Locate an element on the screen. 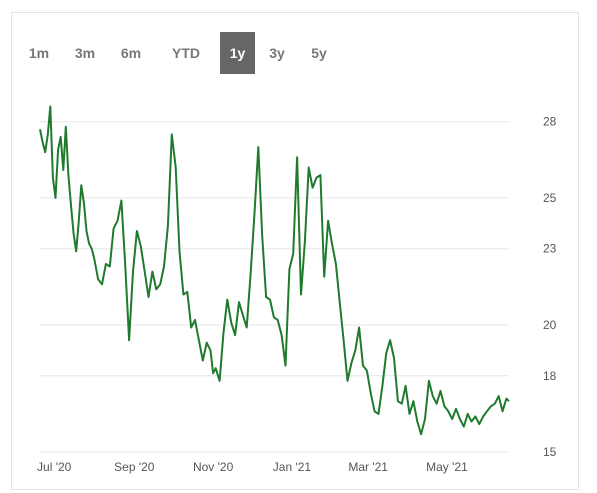 The image size is (597, 493). tab-ytd: YTD is located at coordinates (186, 53).